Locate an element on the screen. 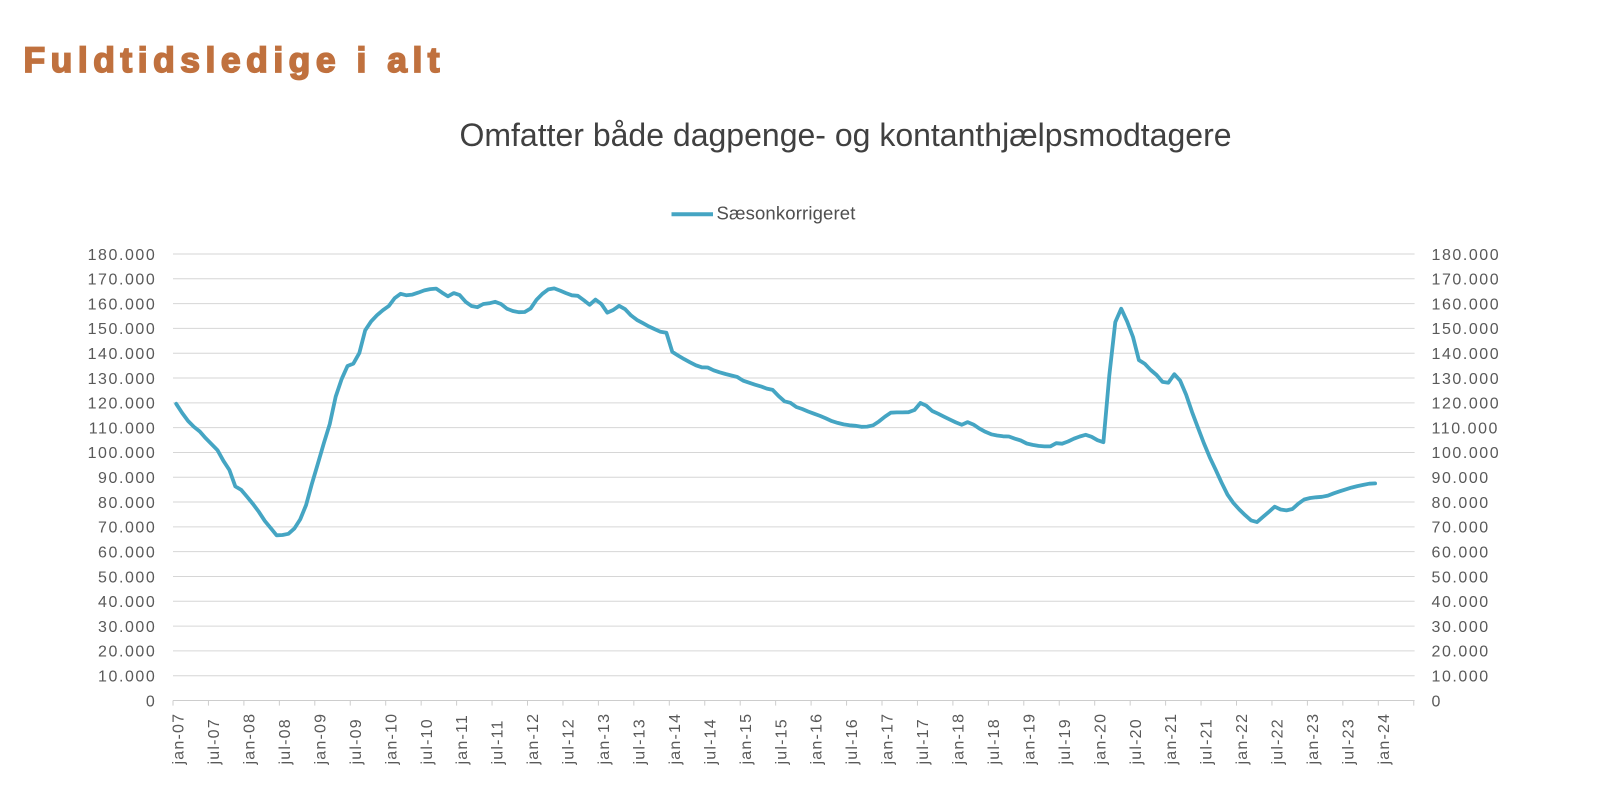 The width and height of the screenshot is (1600, 800). svg-text: jul-19 is located at coordinates (1065, 741).